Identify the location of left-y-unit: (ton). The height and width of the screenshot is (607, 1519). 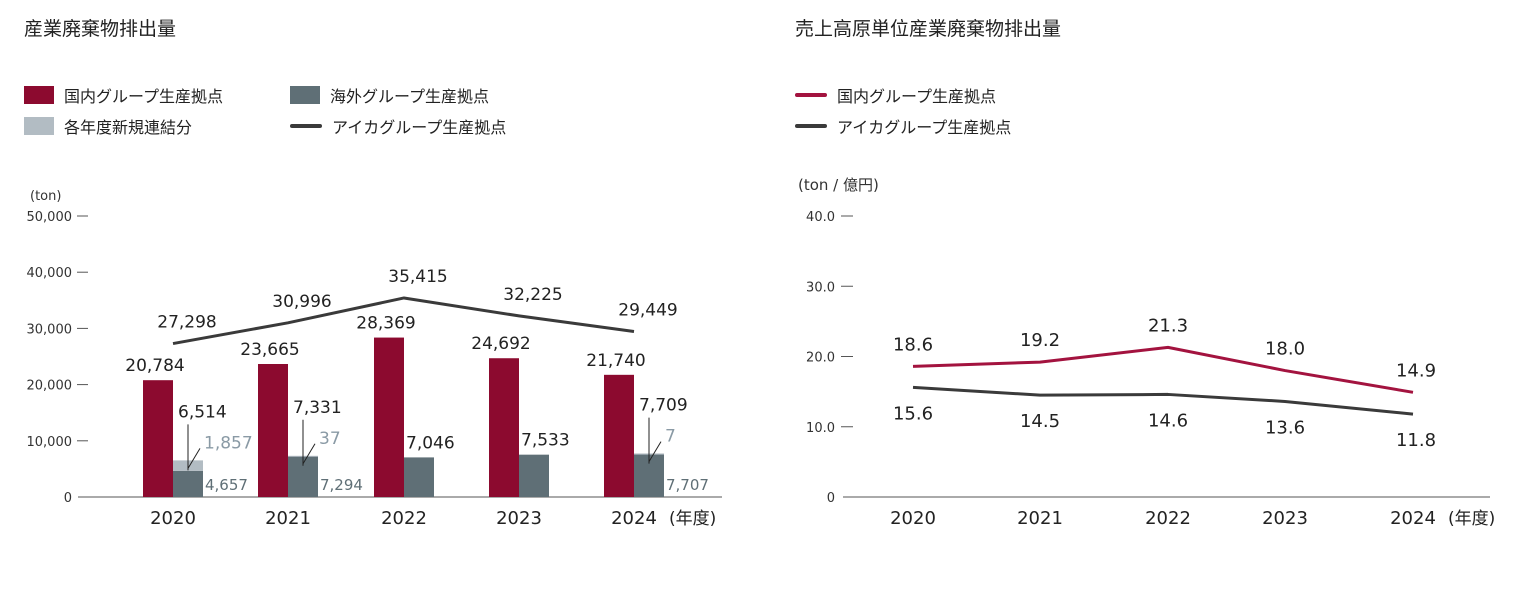
(45, 196).